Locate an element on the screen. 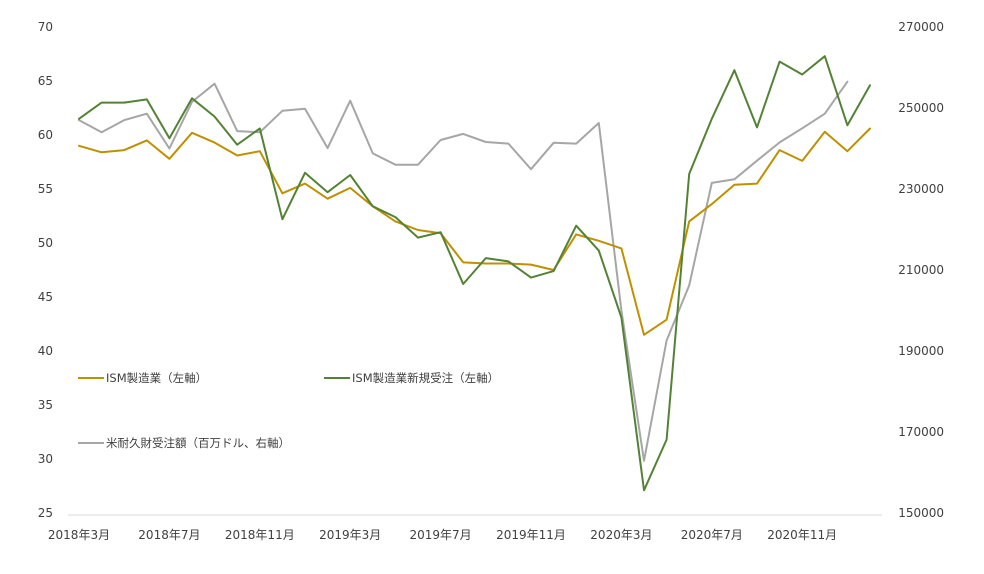 The image size is (984, 574). x-tick-label: 2019年7月 is located at coordinates (441, 535).